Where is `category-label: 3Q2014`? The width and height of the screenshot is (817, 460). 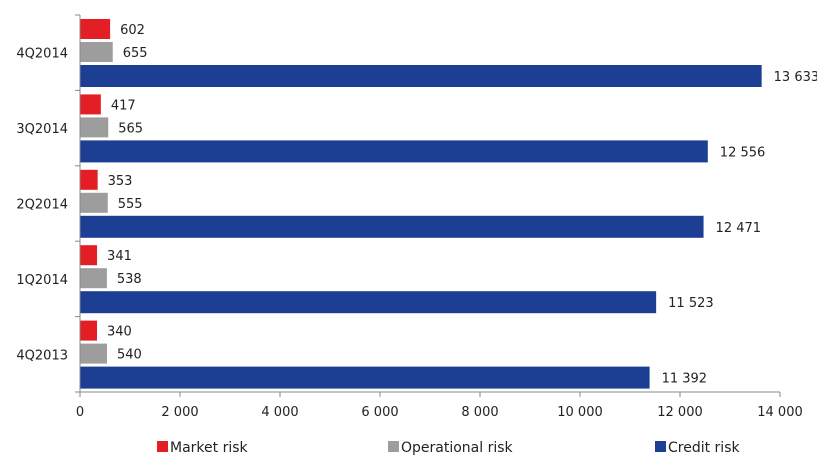
category-label: 3Q2014 is located at coordinates (42, 129).